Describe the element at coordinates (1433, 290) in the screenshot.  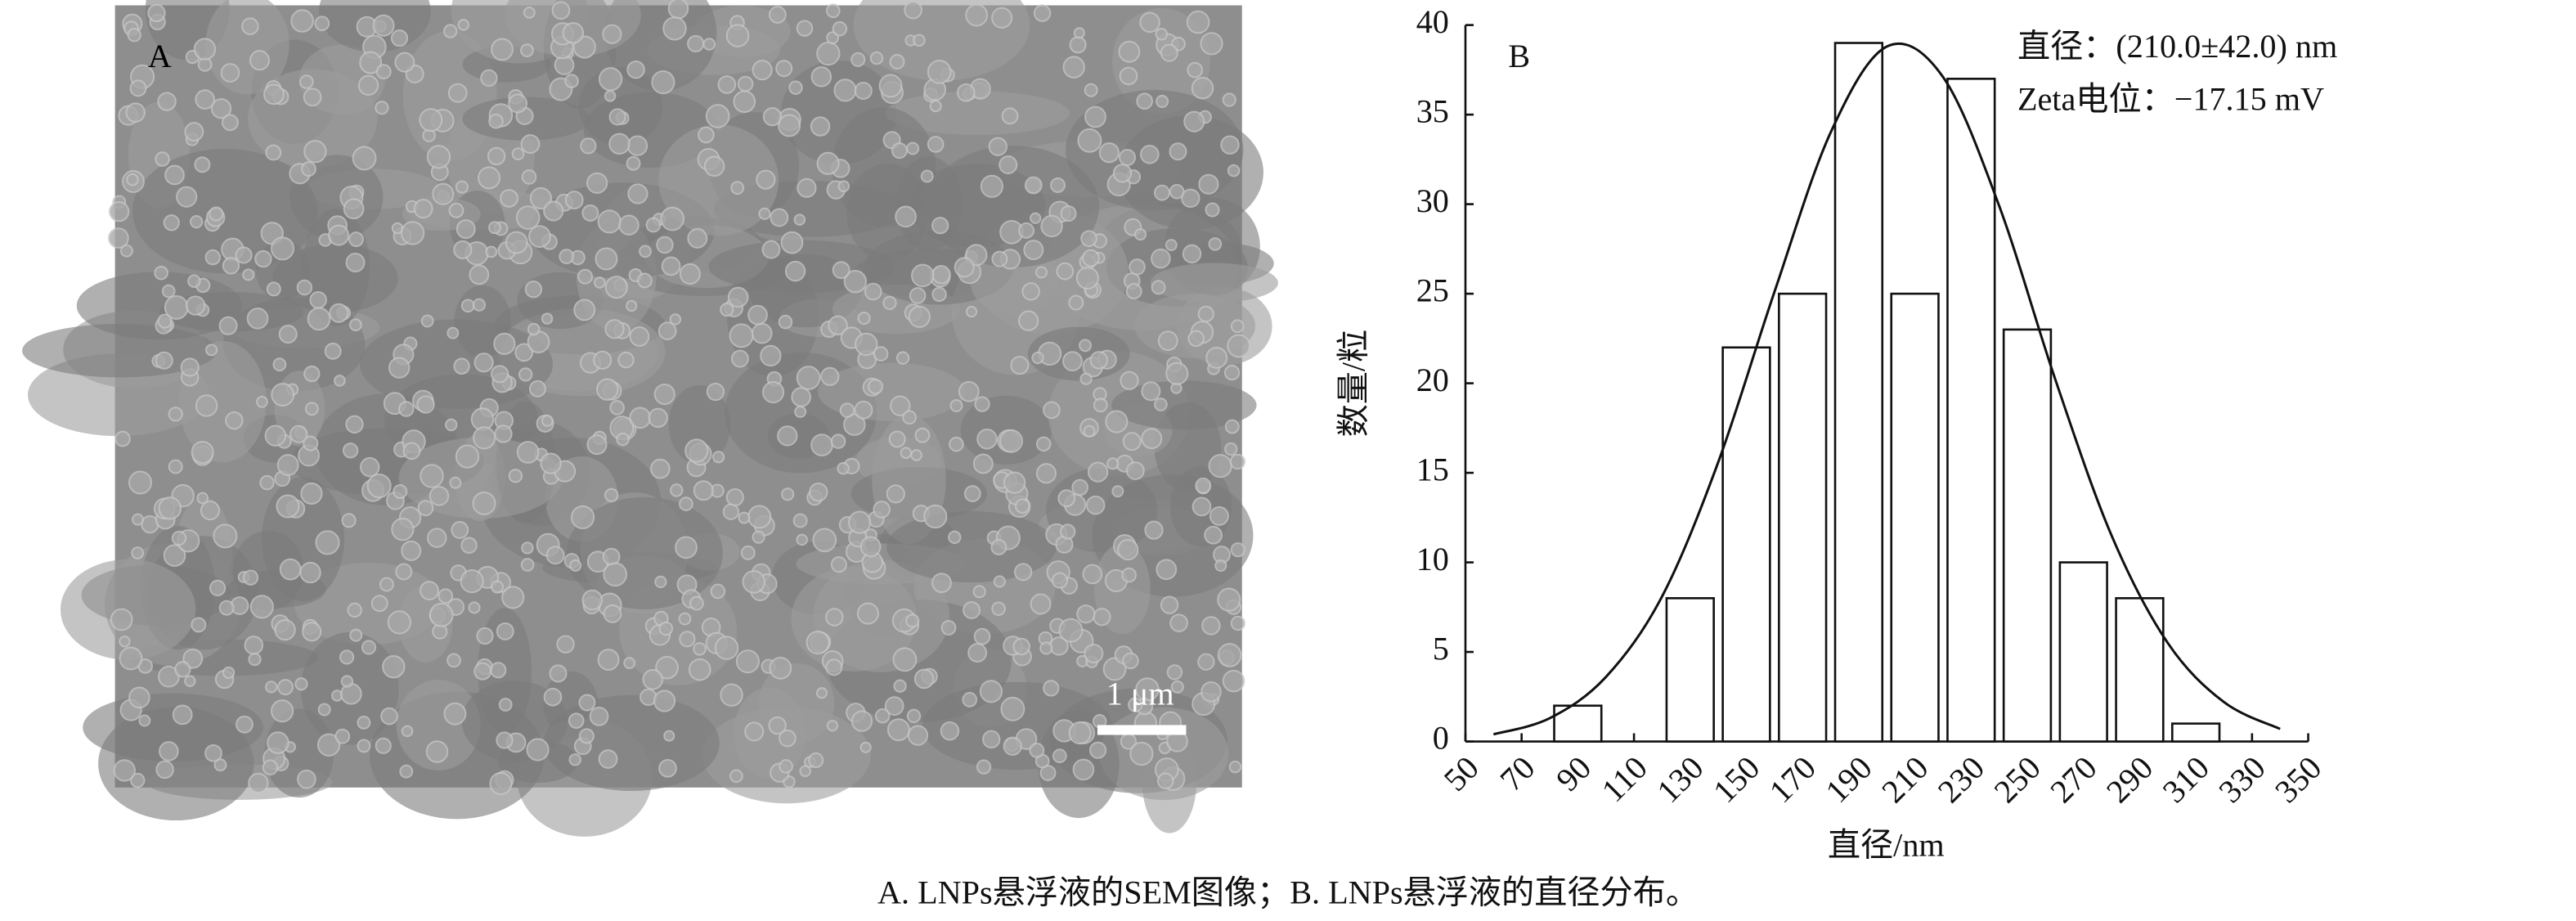
I see `y-tick-label: 25` at that location.